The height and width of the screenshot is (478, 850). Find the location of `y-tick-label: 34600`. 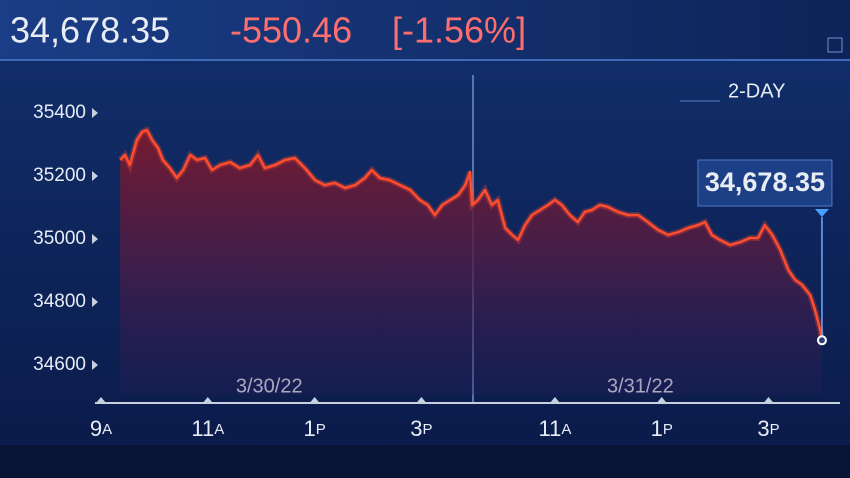

y-tick-label: 34600 is located at coordinates (59, 364).